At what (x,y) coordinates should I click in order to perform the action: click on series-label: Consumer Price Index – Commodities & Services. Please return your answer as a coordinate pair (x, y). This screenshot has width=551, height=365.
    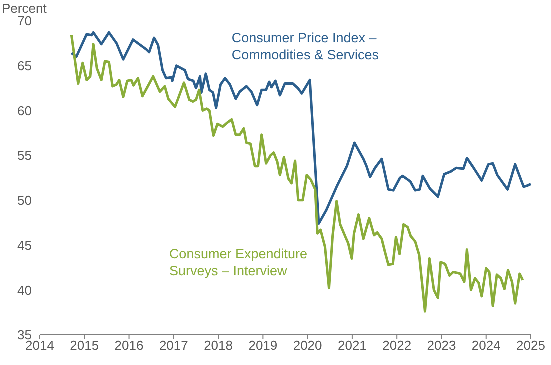
    Looking at the image, I should click on (306, 46).